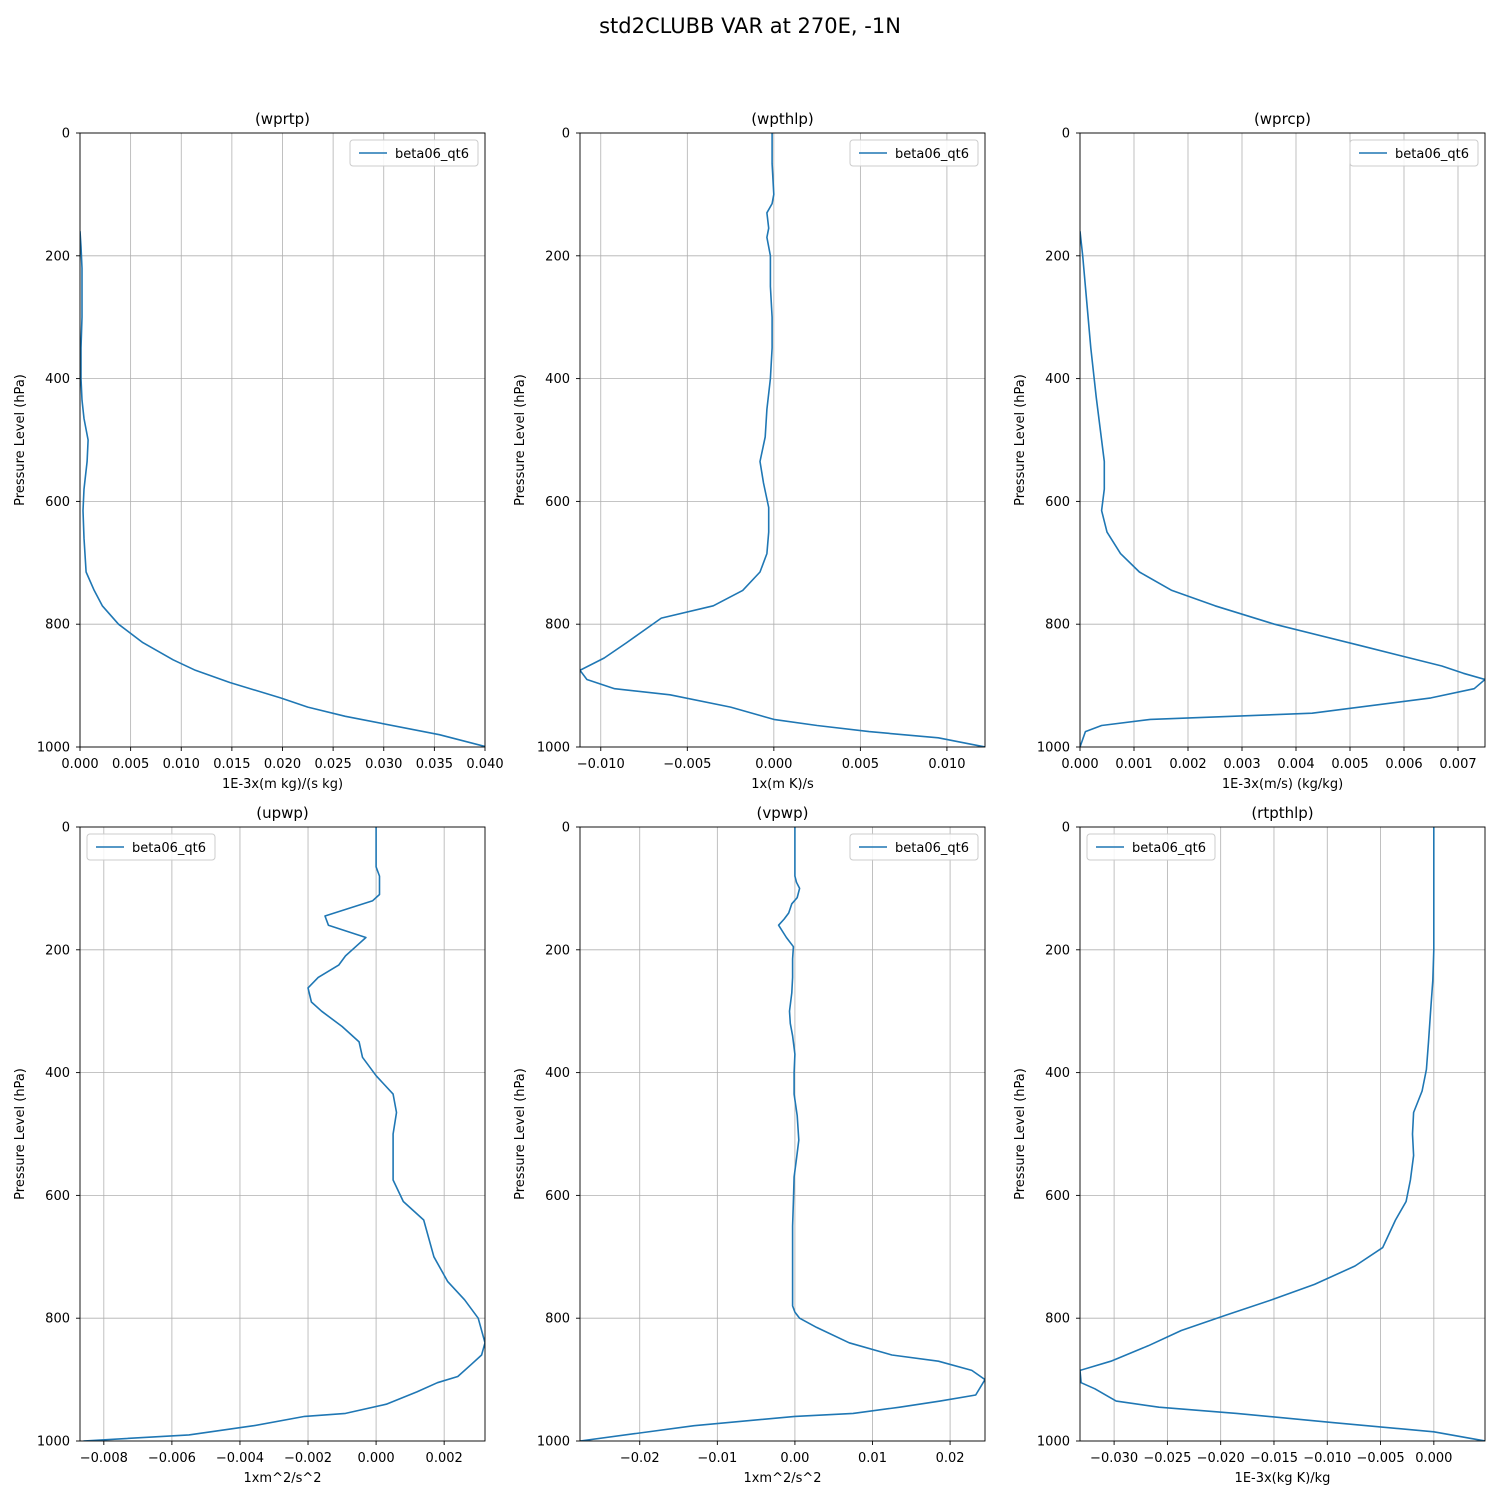 This screenshot has width=1500, height=1500. I want to click on subplot-title: (vpwp), so click(783, 813).